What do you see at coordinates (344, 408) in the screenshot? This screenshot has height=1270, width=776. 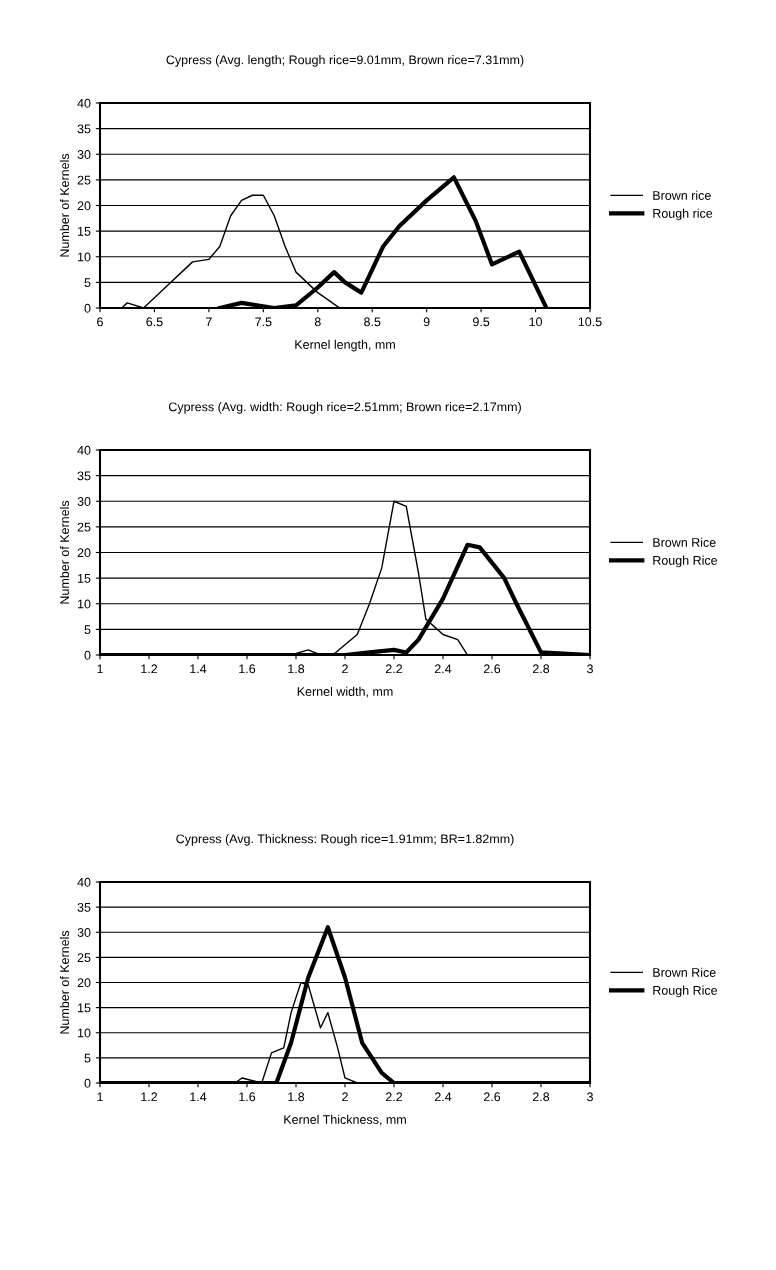 I see `chart-title: Cypress (Avg. width: Rough rice=2.51mm; Brown rice=2.17mm)` at bounding box center [344, 408].